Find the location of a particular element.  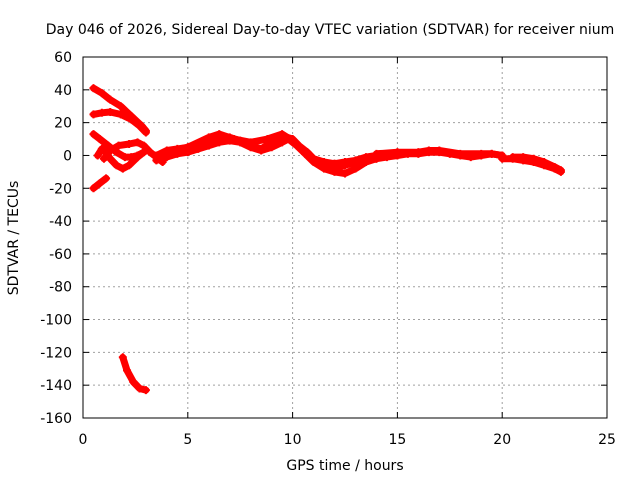

y-tick-label: -60 is located at coordinates (60, 255).